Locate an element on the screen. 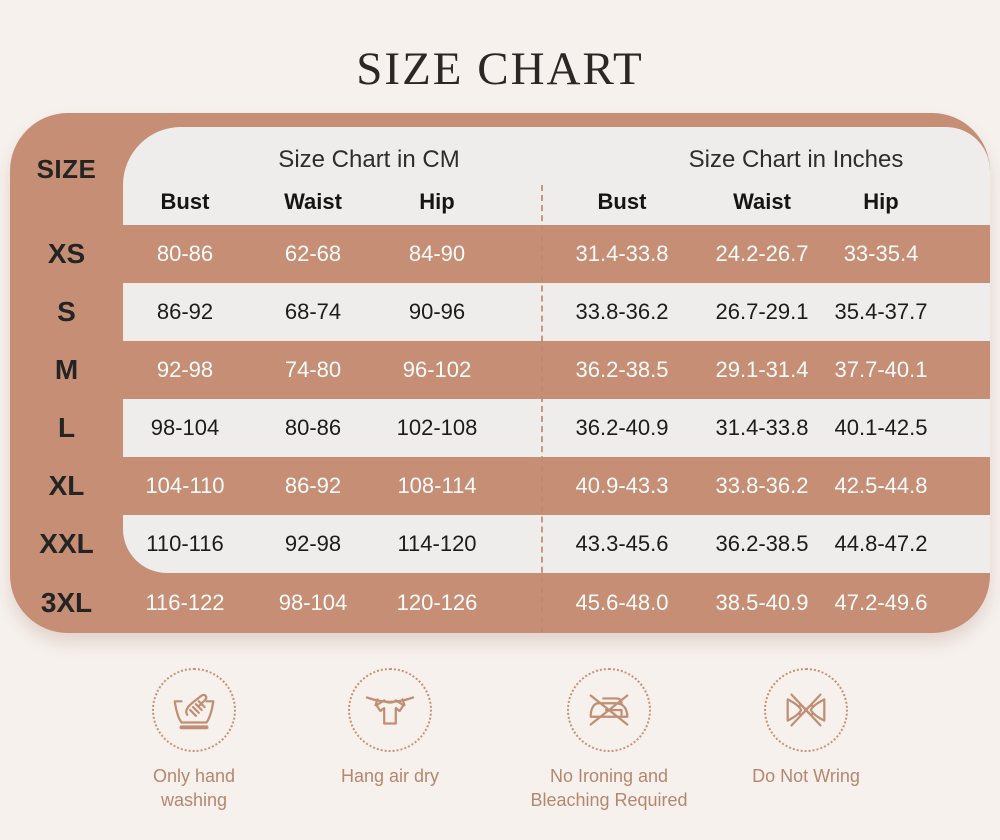  page-title: SIZE CHART is located at coordinates (500, 69).